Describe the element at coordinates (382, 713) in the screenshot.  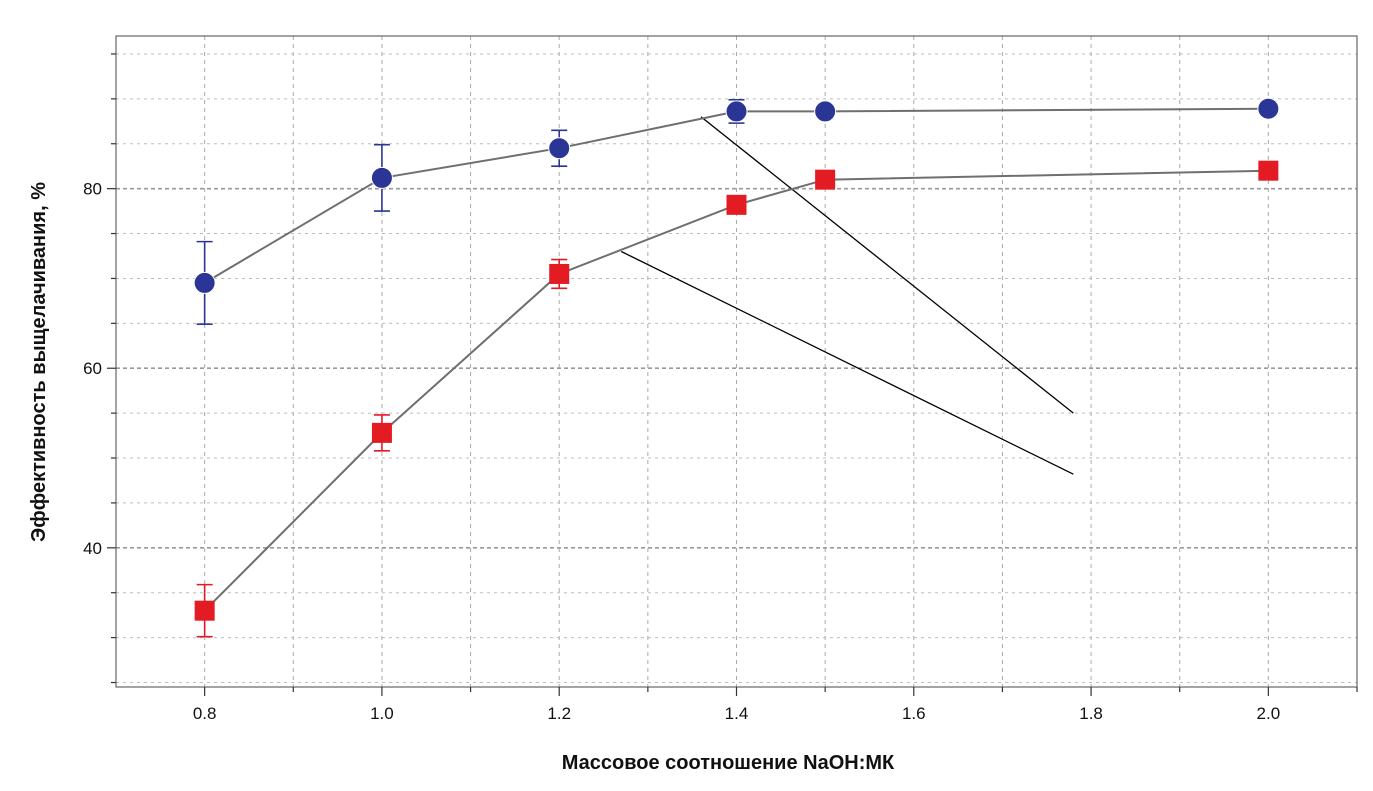
I see `x-tick-label: 1.0` at that location.